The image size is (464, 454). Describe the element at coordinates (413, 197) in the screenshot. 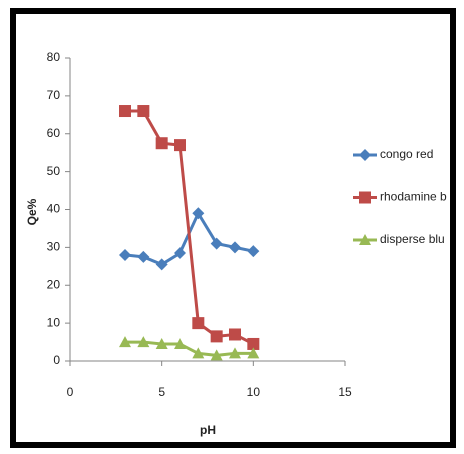

I see `legend-label: rhodamine b` at that location.